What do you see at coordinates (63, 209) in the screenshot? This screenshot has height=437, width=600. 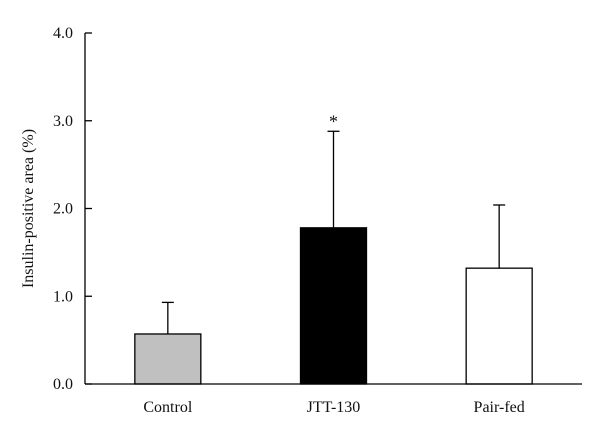 I see `y-tick-label: 2.0` at bounding box center [63, 209].